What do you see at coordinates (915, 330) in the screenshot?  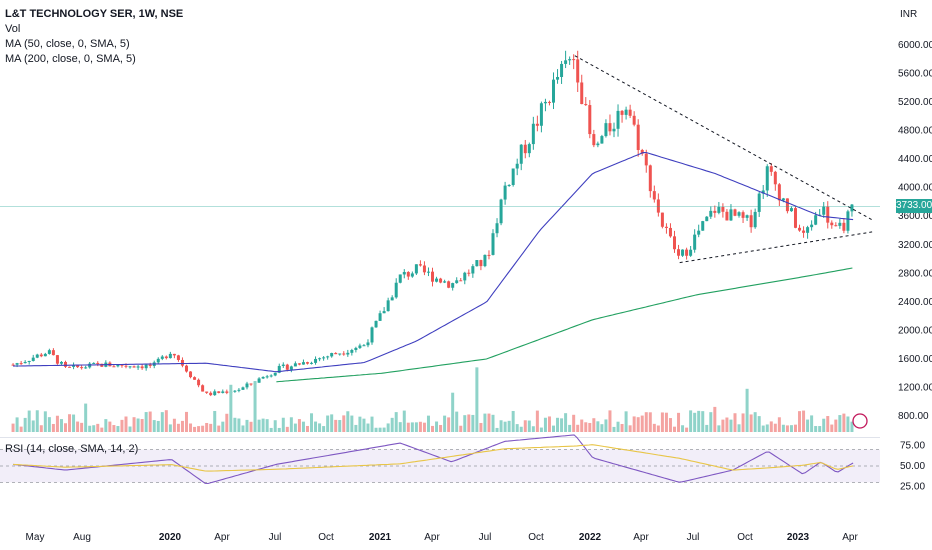 I see `price-tick-label: 2000.00` at bounding box center [915, 330].